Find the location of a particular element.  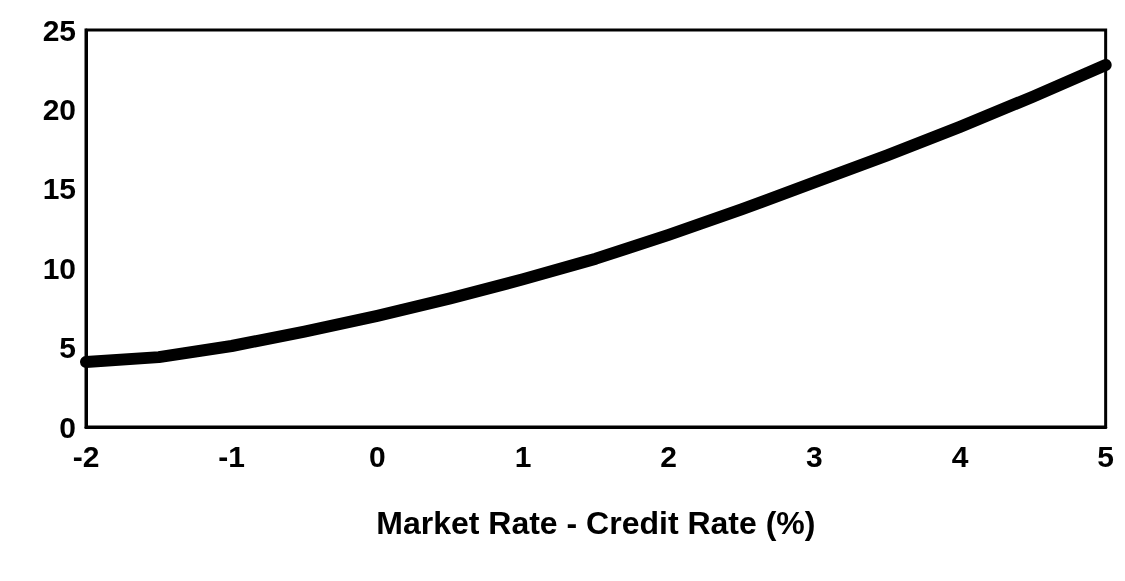

x-tick-label: 5 is located at coordinates (1105, 456).